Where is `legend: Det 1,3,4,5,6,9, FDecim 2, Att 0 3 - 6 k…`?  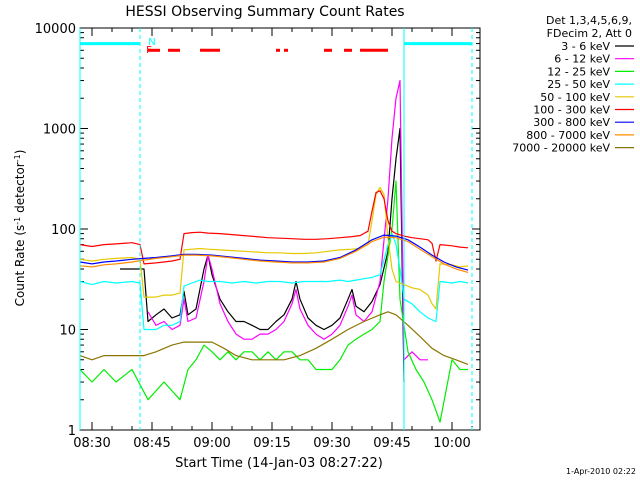
legend: Det 1,3,4,5,6,9, FDecim 2, Att 0 3 - 6 k… is located at coordinates (573, 84).